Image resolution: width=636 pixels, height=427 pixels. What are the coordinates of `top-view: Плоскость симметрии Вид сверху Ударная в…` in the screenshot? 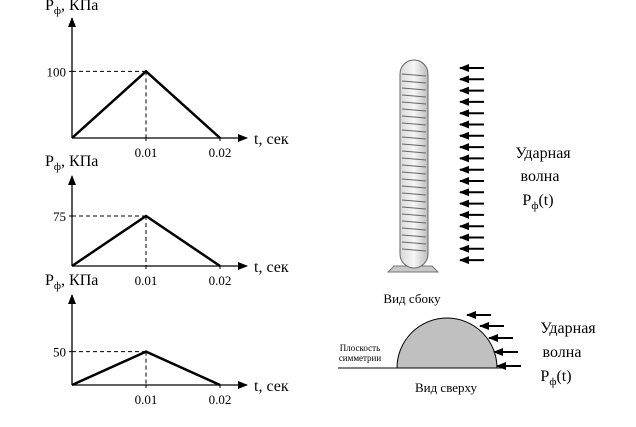 It's located at (467, 353).